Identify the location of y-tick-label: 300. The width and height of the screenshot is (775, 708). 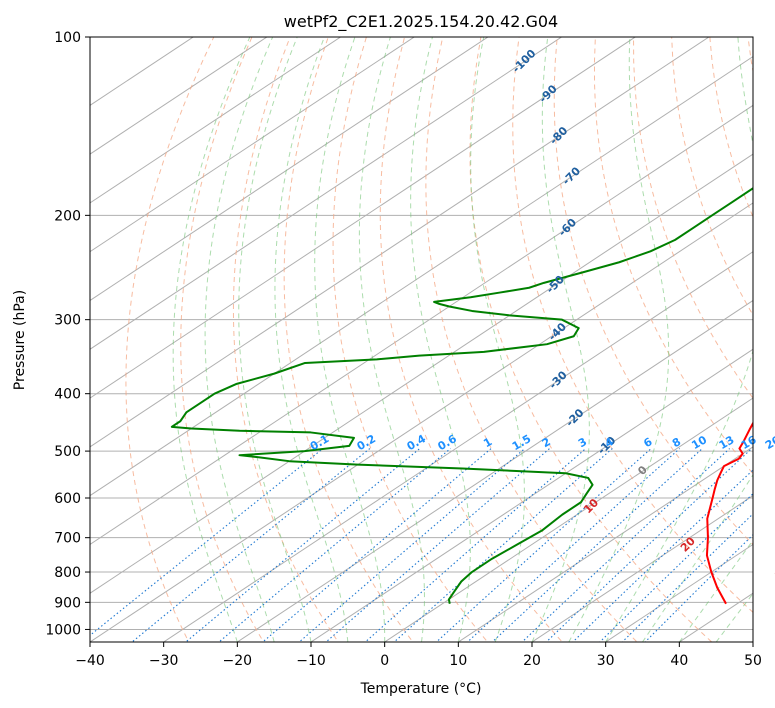
(67, 321).